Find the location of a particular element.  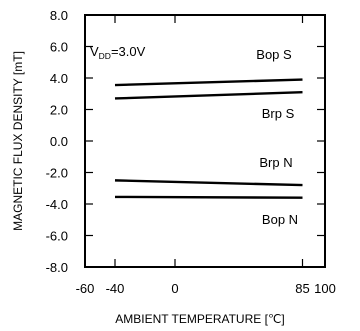

series-line-bop-n is located at coordinates (208, 197).